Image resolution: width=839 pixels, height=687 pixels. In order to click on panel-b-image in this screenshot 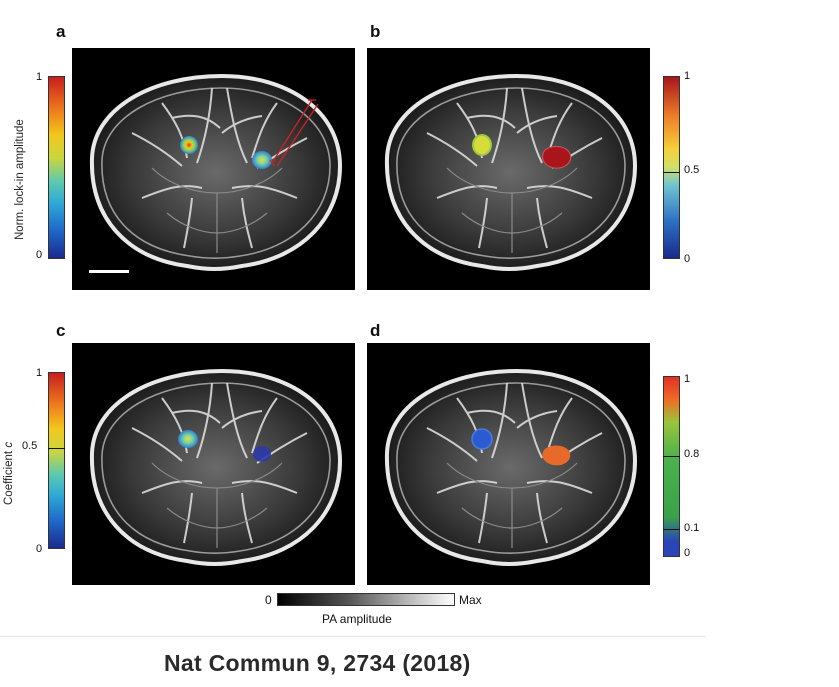, I will do `click(508, 169)`.